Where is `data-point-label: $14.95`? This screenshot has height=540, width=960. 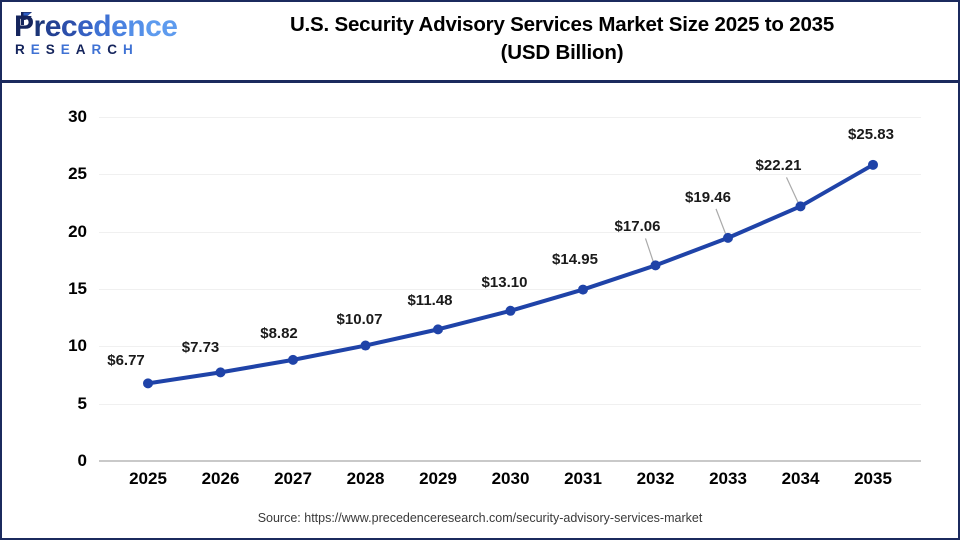
data-point-label: $14.95 is located at coordinates (575, 259).